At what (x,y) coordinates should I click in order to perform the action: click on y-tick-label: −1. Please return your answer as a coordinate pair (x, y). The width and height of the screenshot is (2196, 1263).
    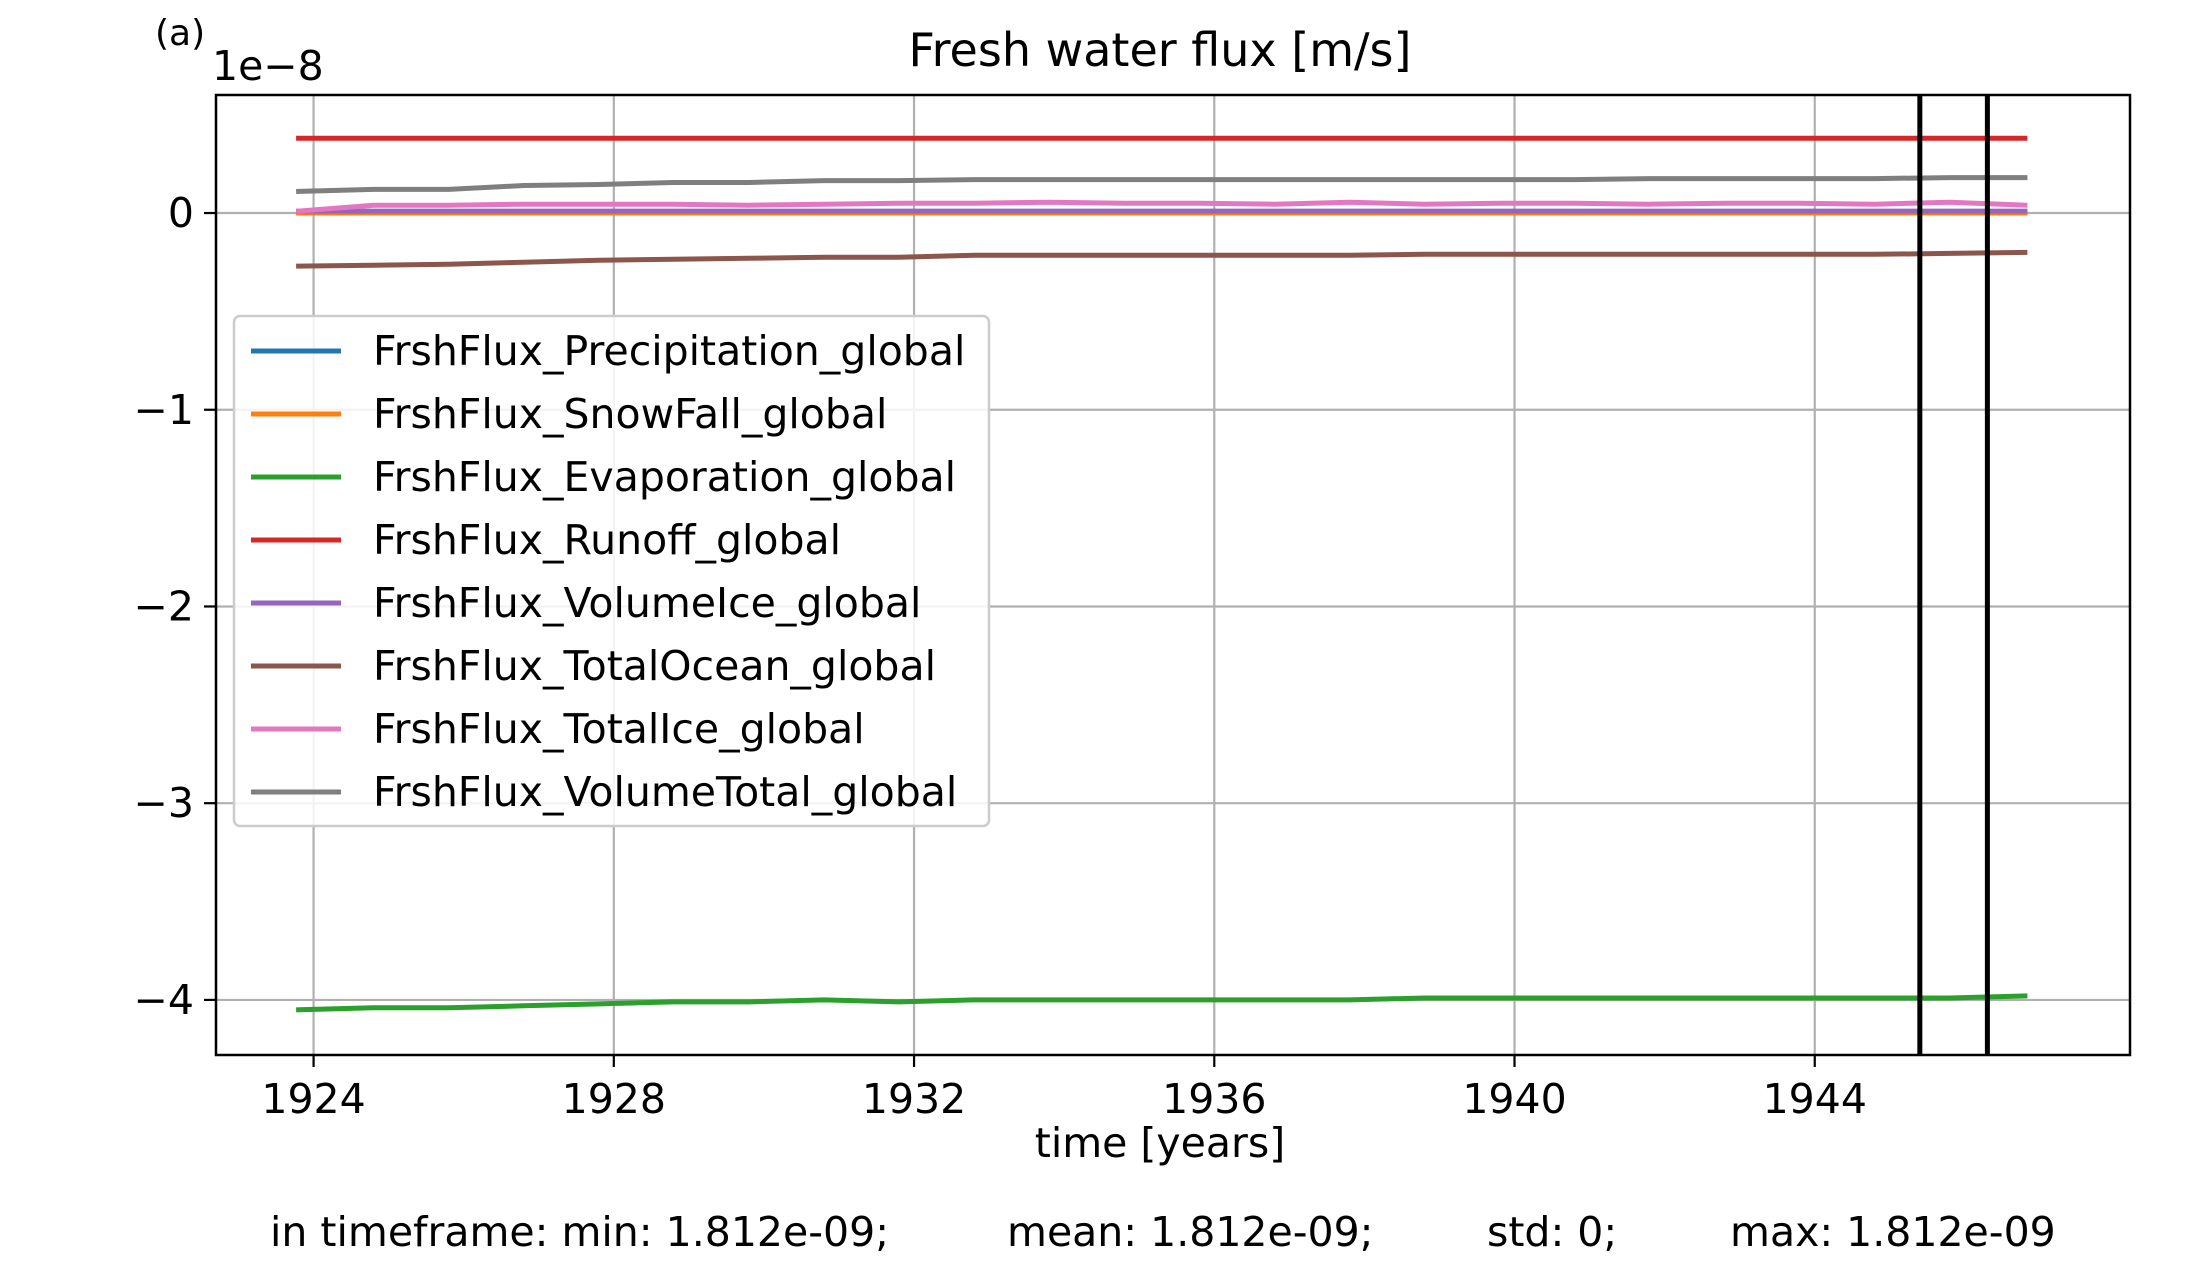
    Looking at the image, I should click on (164, 410).